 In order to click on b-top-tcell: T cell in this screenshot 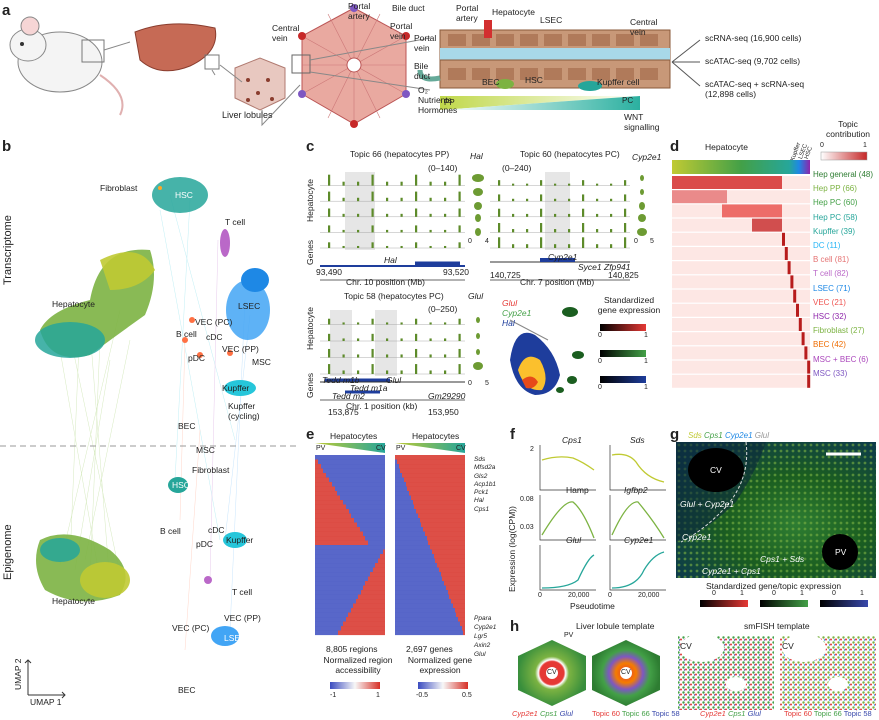, I will do `click(235, 222)`.